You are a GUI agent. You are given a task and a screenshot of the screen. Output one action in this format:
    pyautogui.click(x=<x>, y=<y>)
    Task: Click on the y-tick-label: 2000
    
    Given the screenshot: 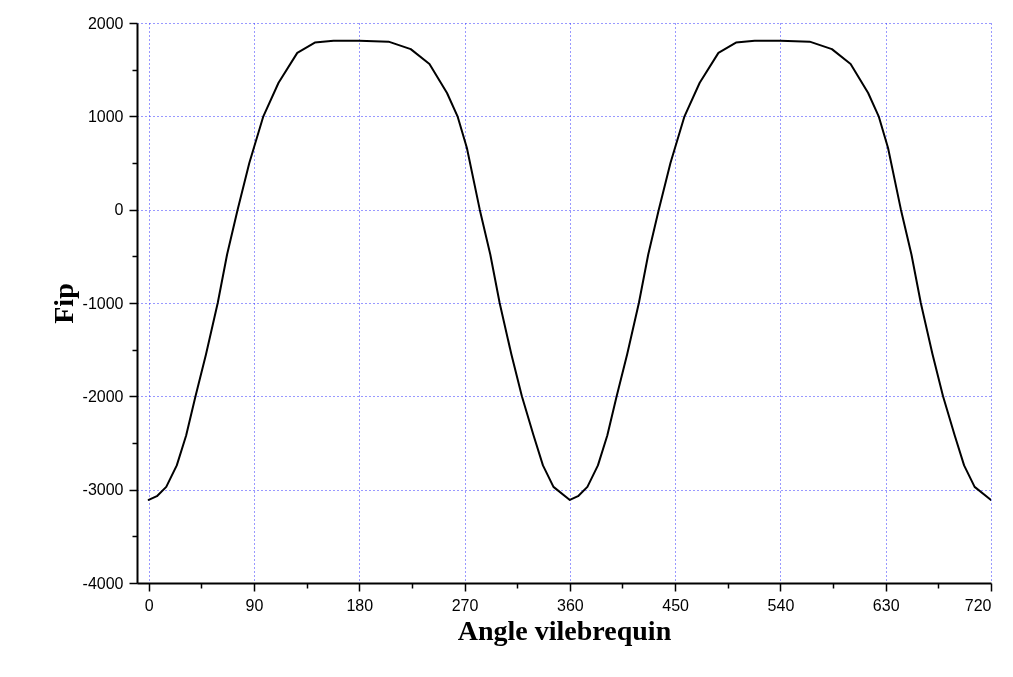 What is the action you would take?
    pyautogui.click(x=105, y=23)
    